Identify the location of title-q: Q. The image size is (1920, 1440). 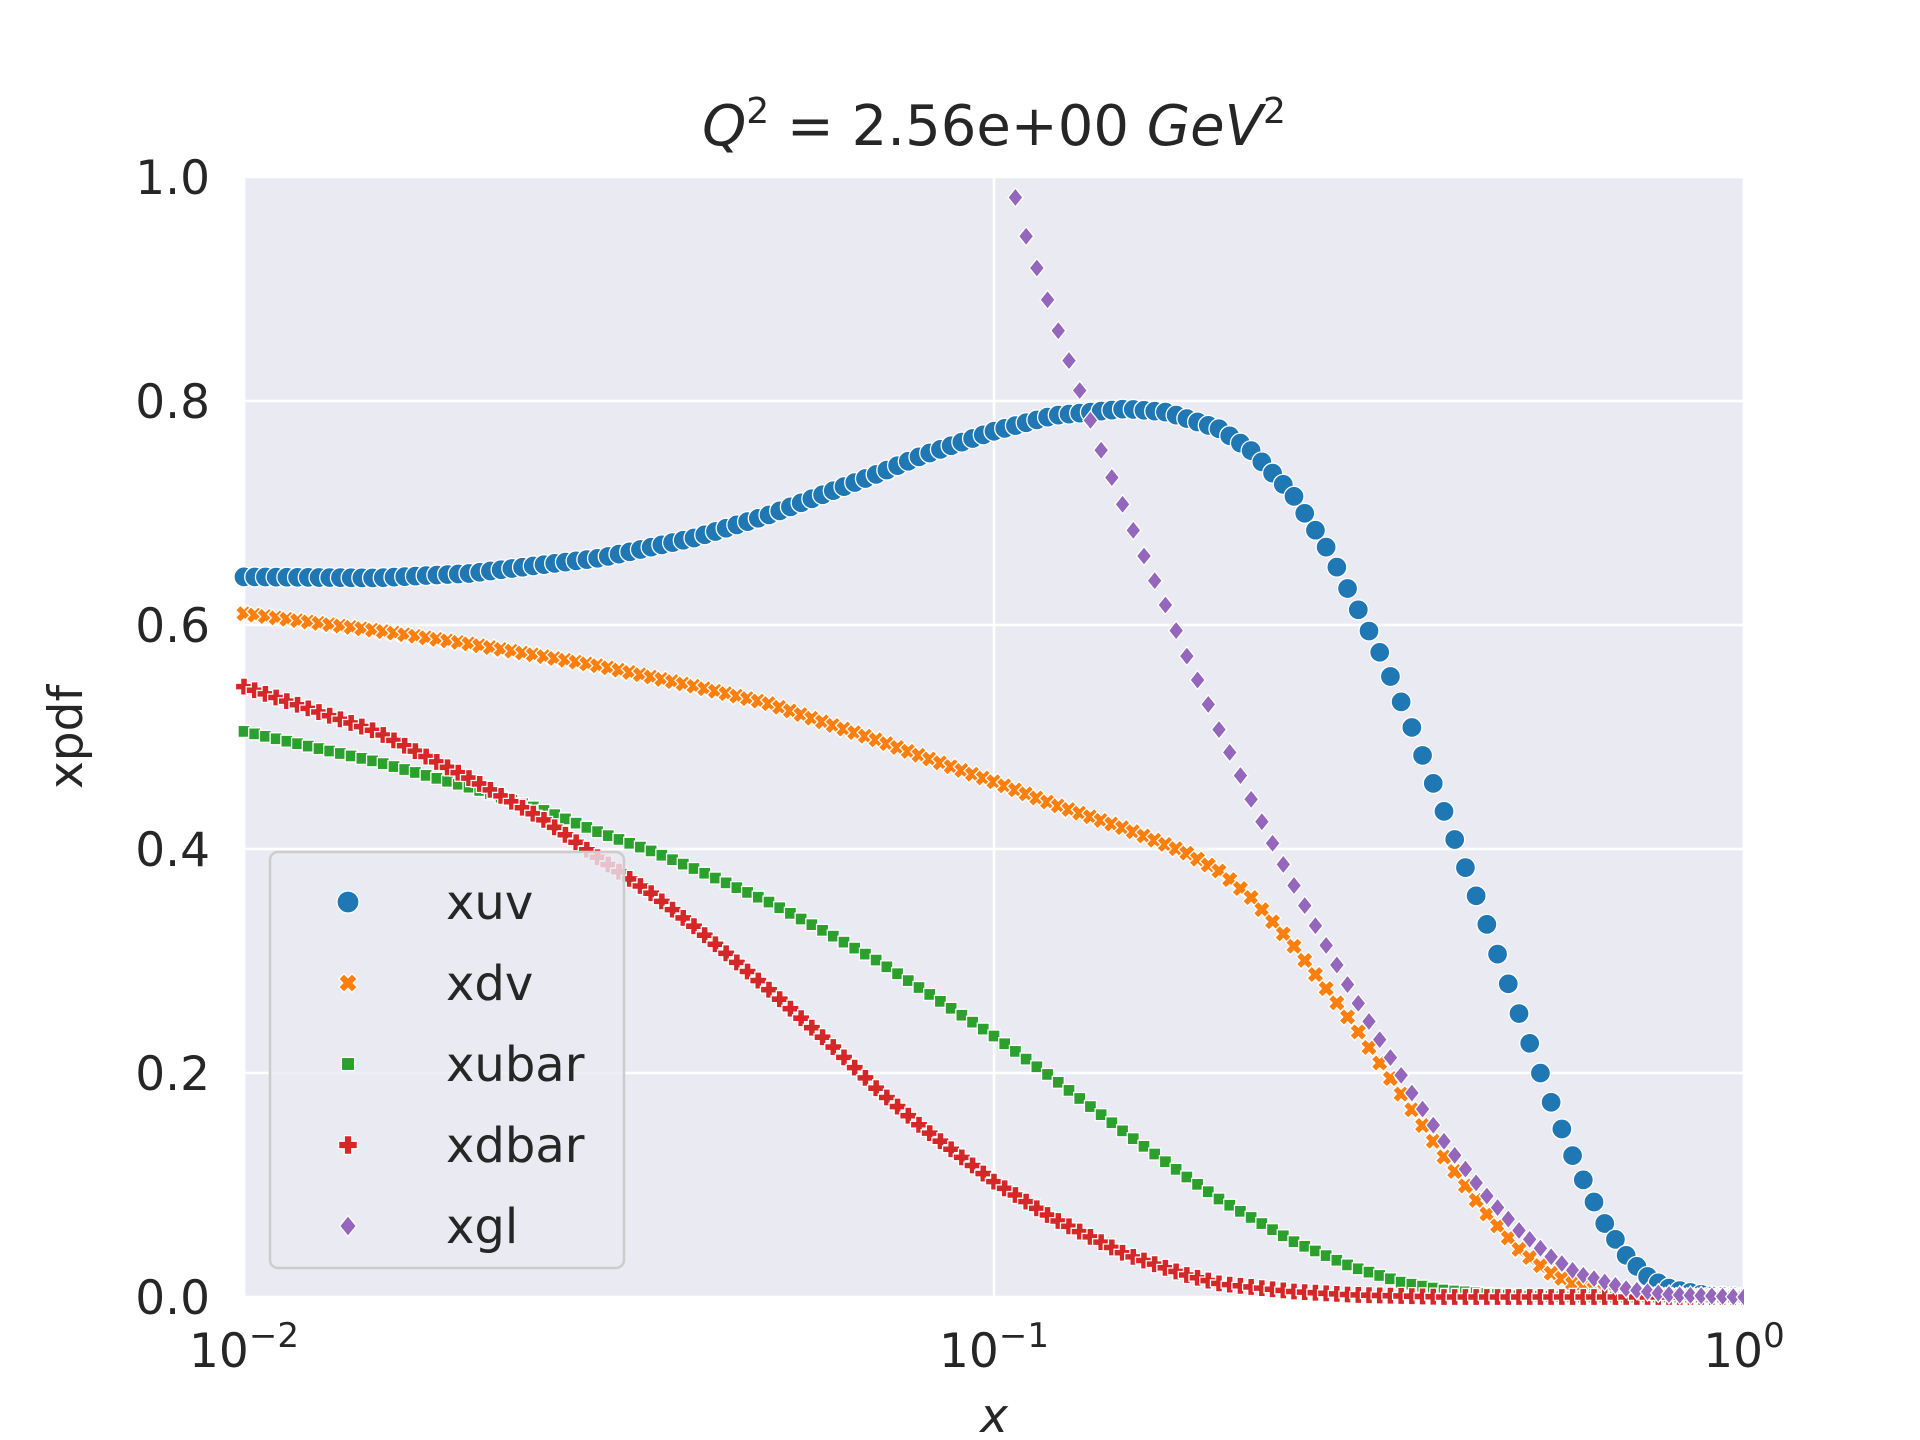
(724, 126).